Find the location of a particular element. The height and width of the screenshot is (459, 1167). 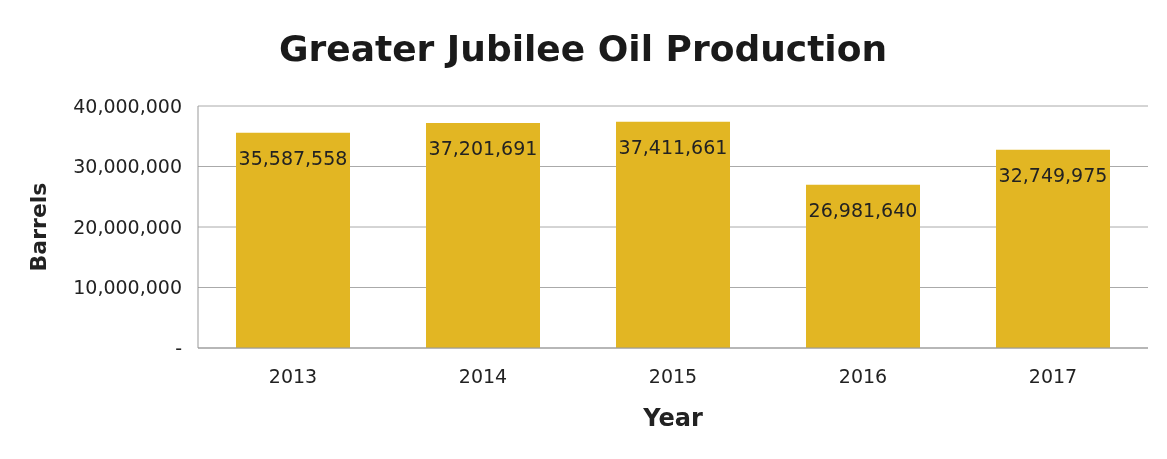

y-axis-title: Barrels is located at coordinates (38, 227).